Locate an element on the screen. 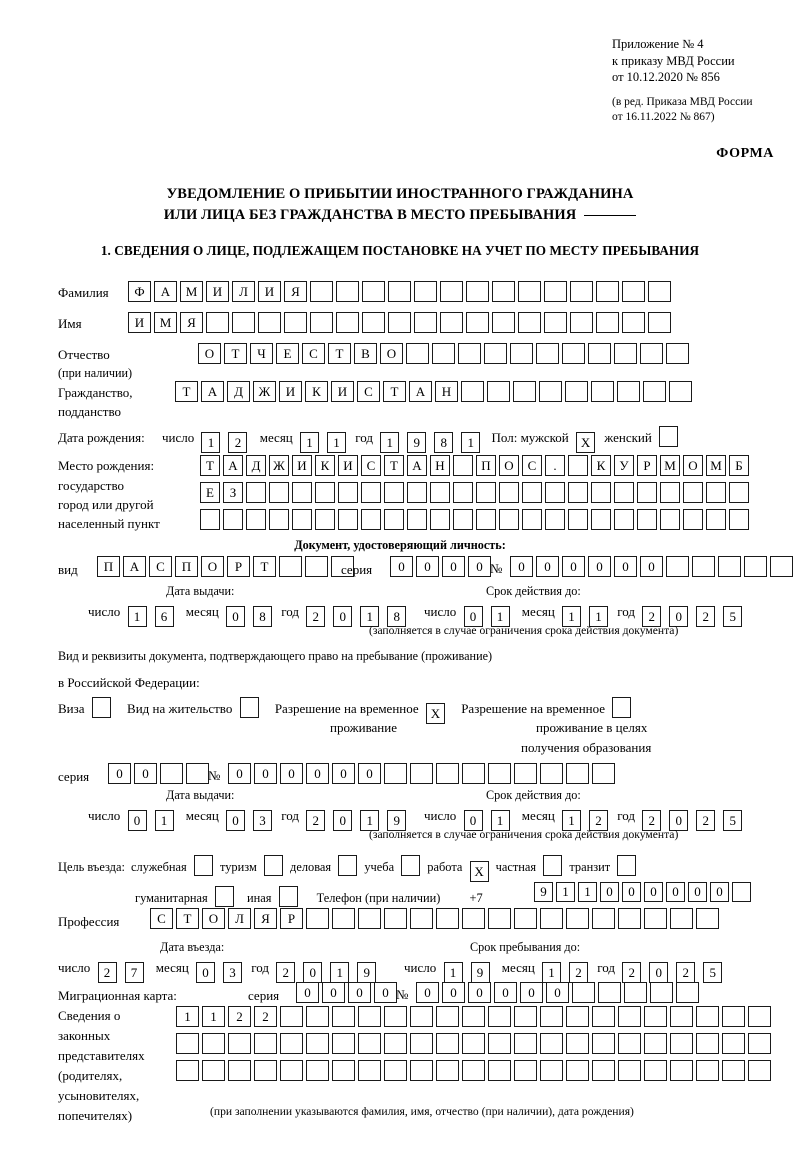 This screenshot has width=800, height=1163. citizenship-cell: К is located at coordinates (316, 391).